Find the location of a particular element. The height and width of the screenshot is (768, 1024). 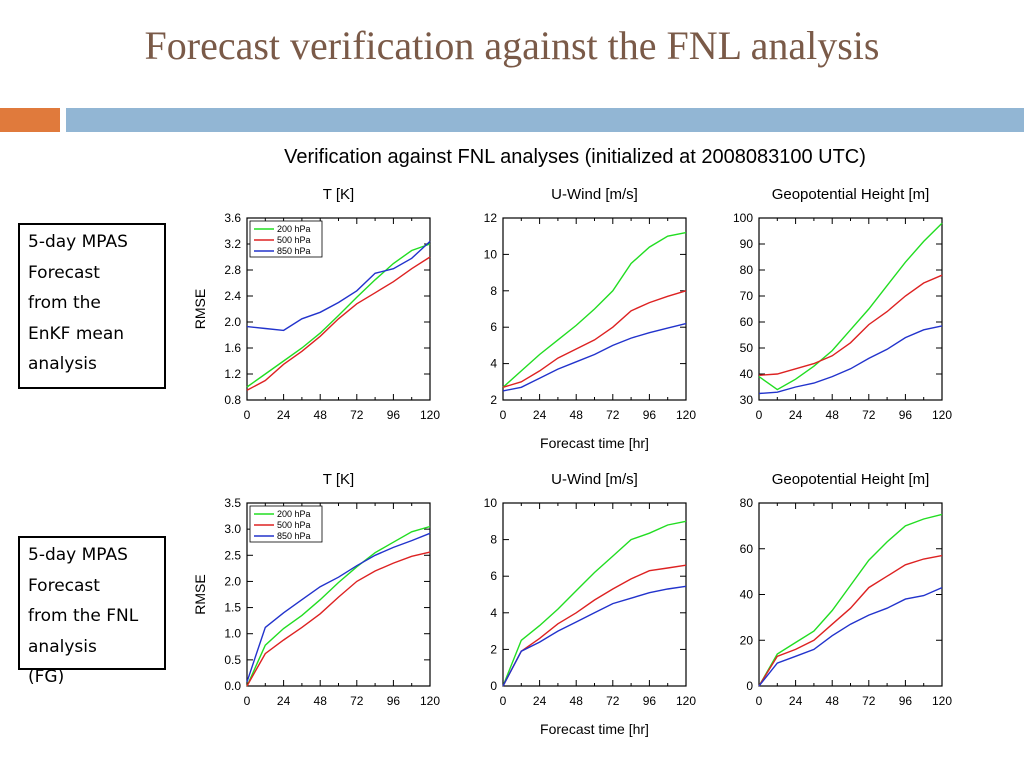

label-line: (FG) is located at coordinates (46, 677).